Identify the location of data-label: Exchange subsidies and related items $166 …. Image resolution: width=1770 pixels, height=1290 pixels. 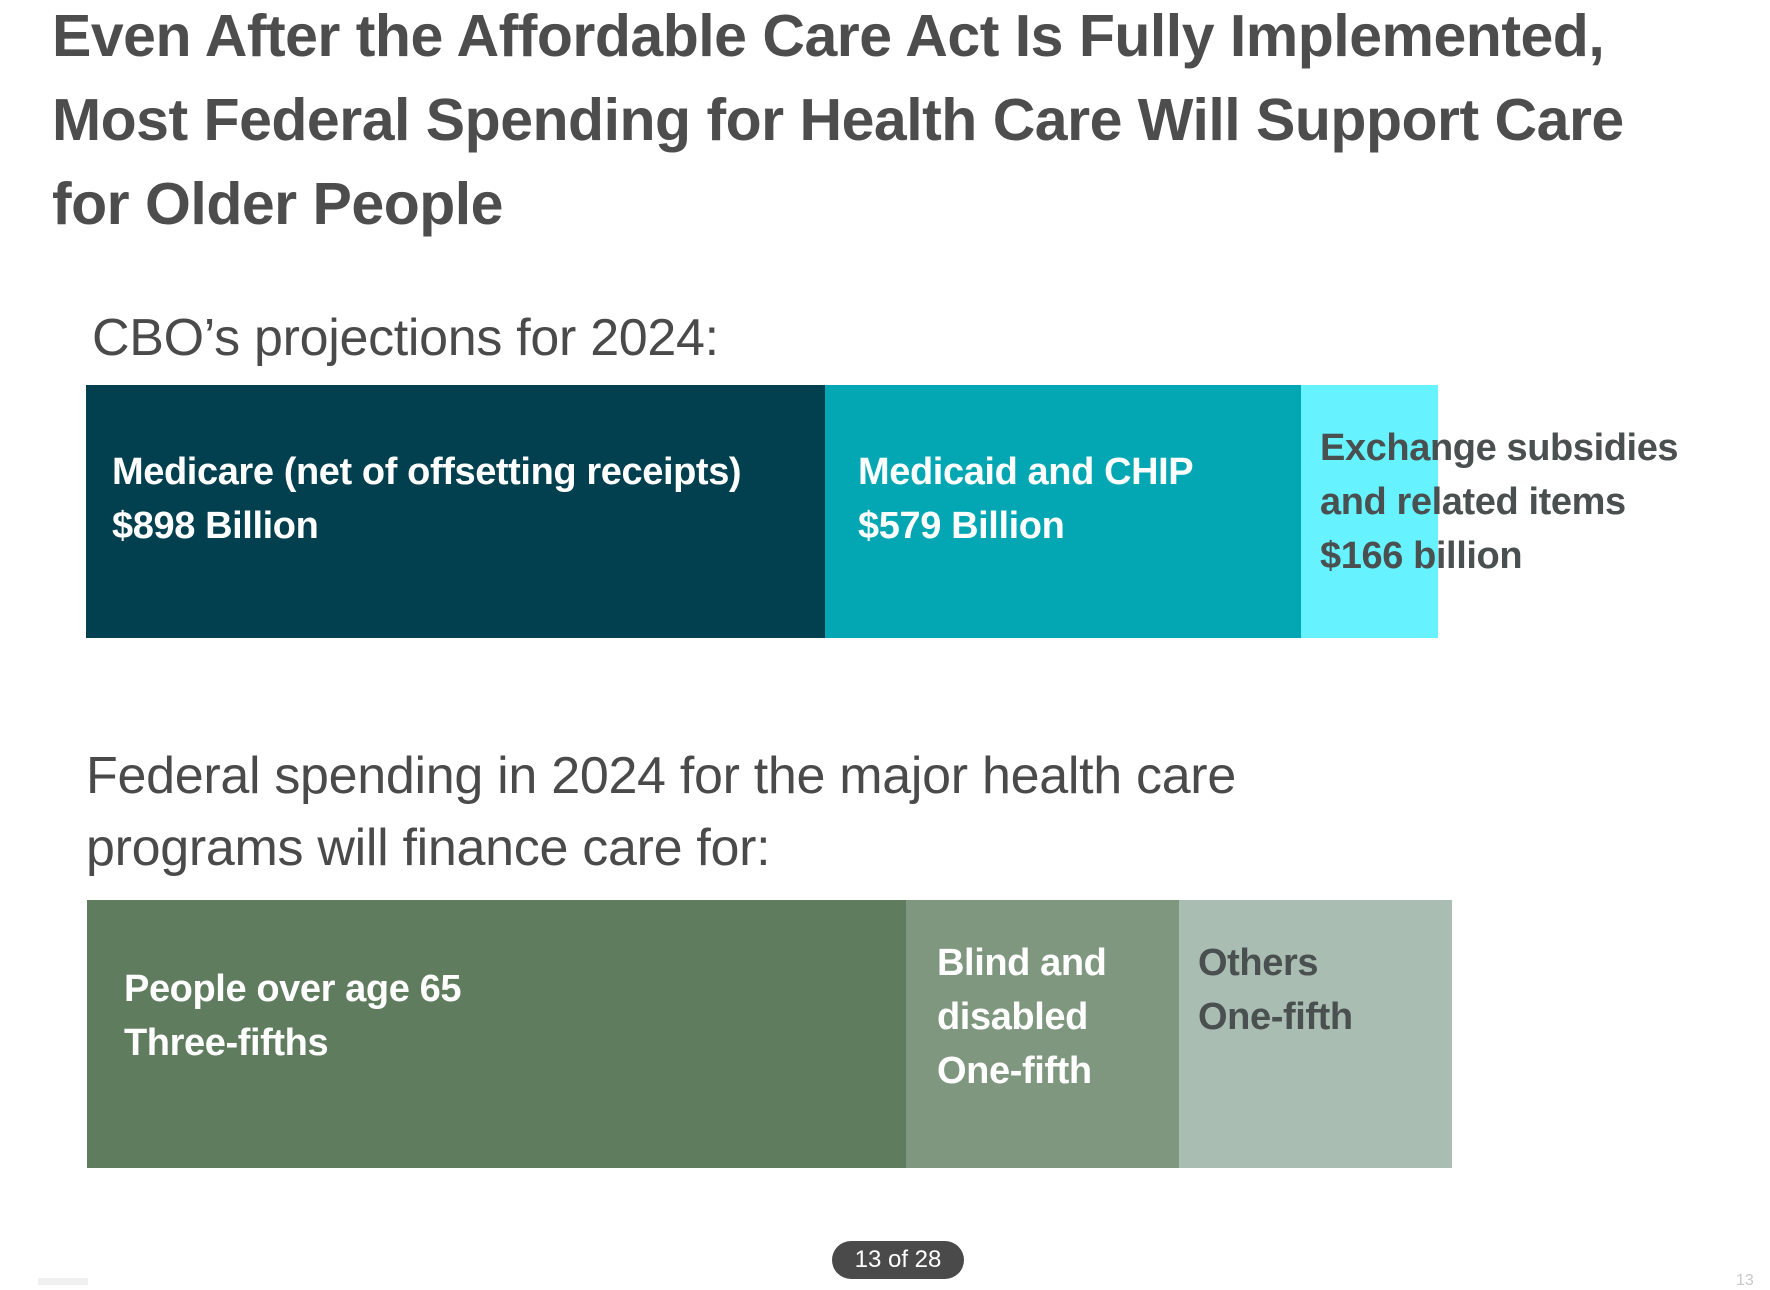
(1499, 502).